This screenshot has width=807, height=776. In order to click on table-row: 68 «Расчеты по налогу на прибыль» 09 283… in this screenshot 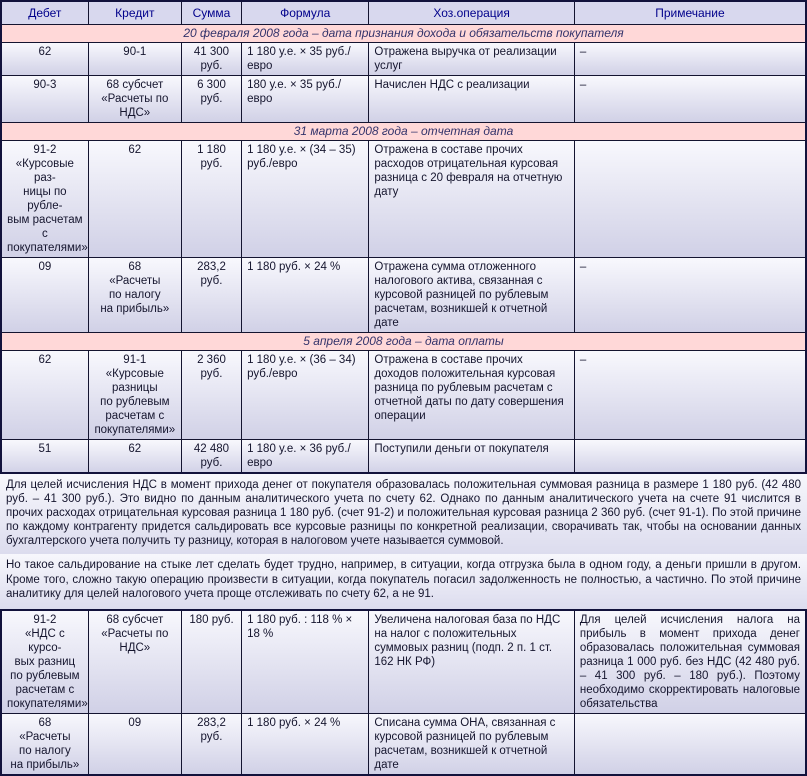, I will do `click(403, 744)`.